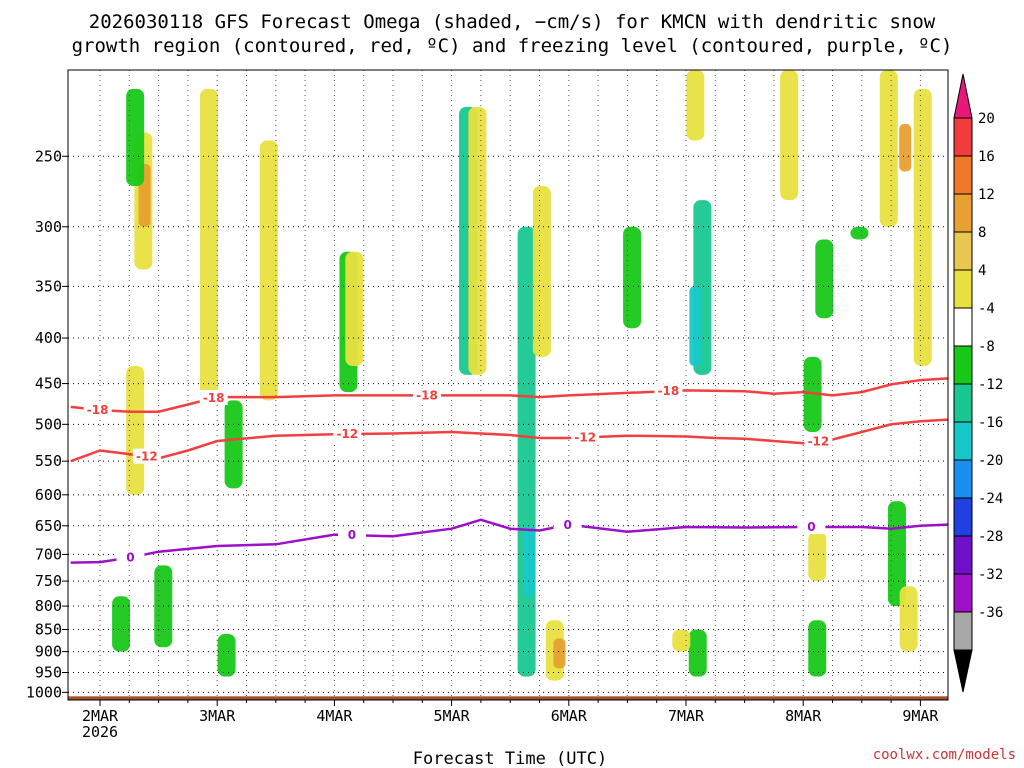 The image size is (1024, 768). What do you see at coordinates (990, 499) in the screenshot?
I see `colorbar-label--24: -24` at bounding box center [990, 499].